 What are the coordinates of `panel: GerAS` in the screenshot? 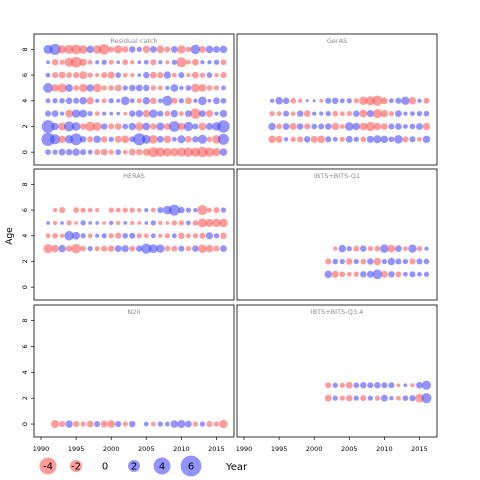 It's located at (337, 99).